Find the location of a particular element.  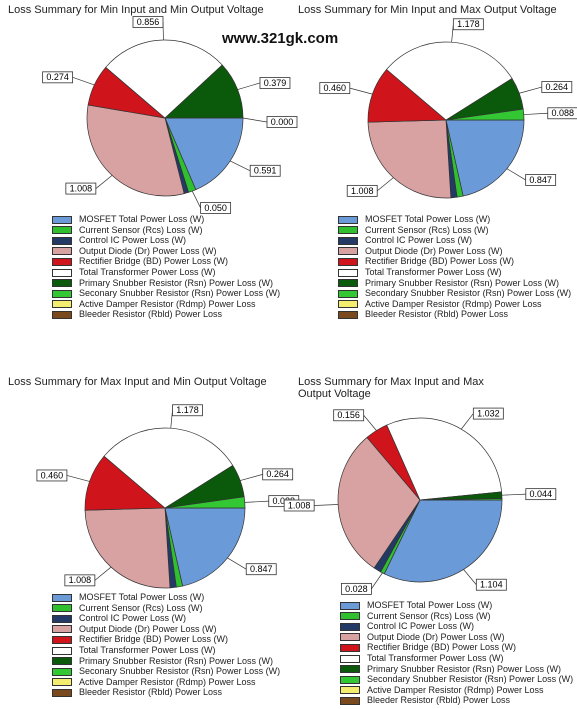

legend-entry: Rectifier Bridge (BD) Power Loss (W) is located at coordinates (166, 639).